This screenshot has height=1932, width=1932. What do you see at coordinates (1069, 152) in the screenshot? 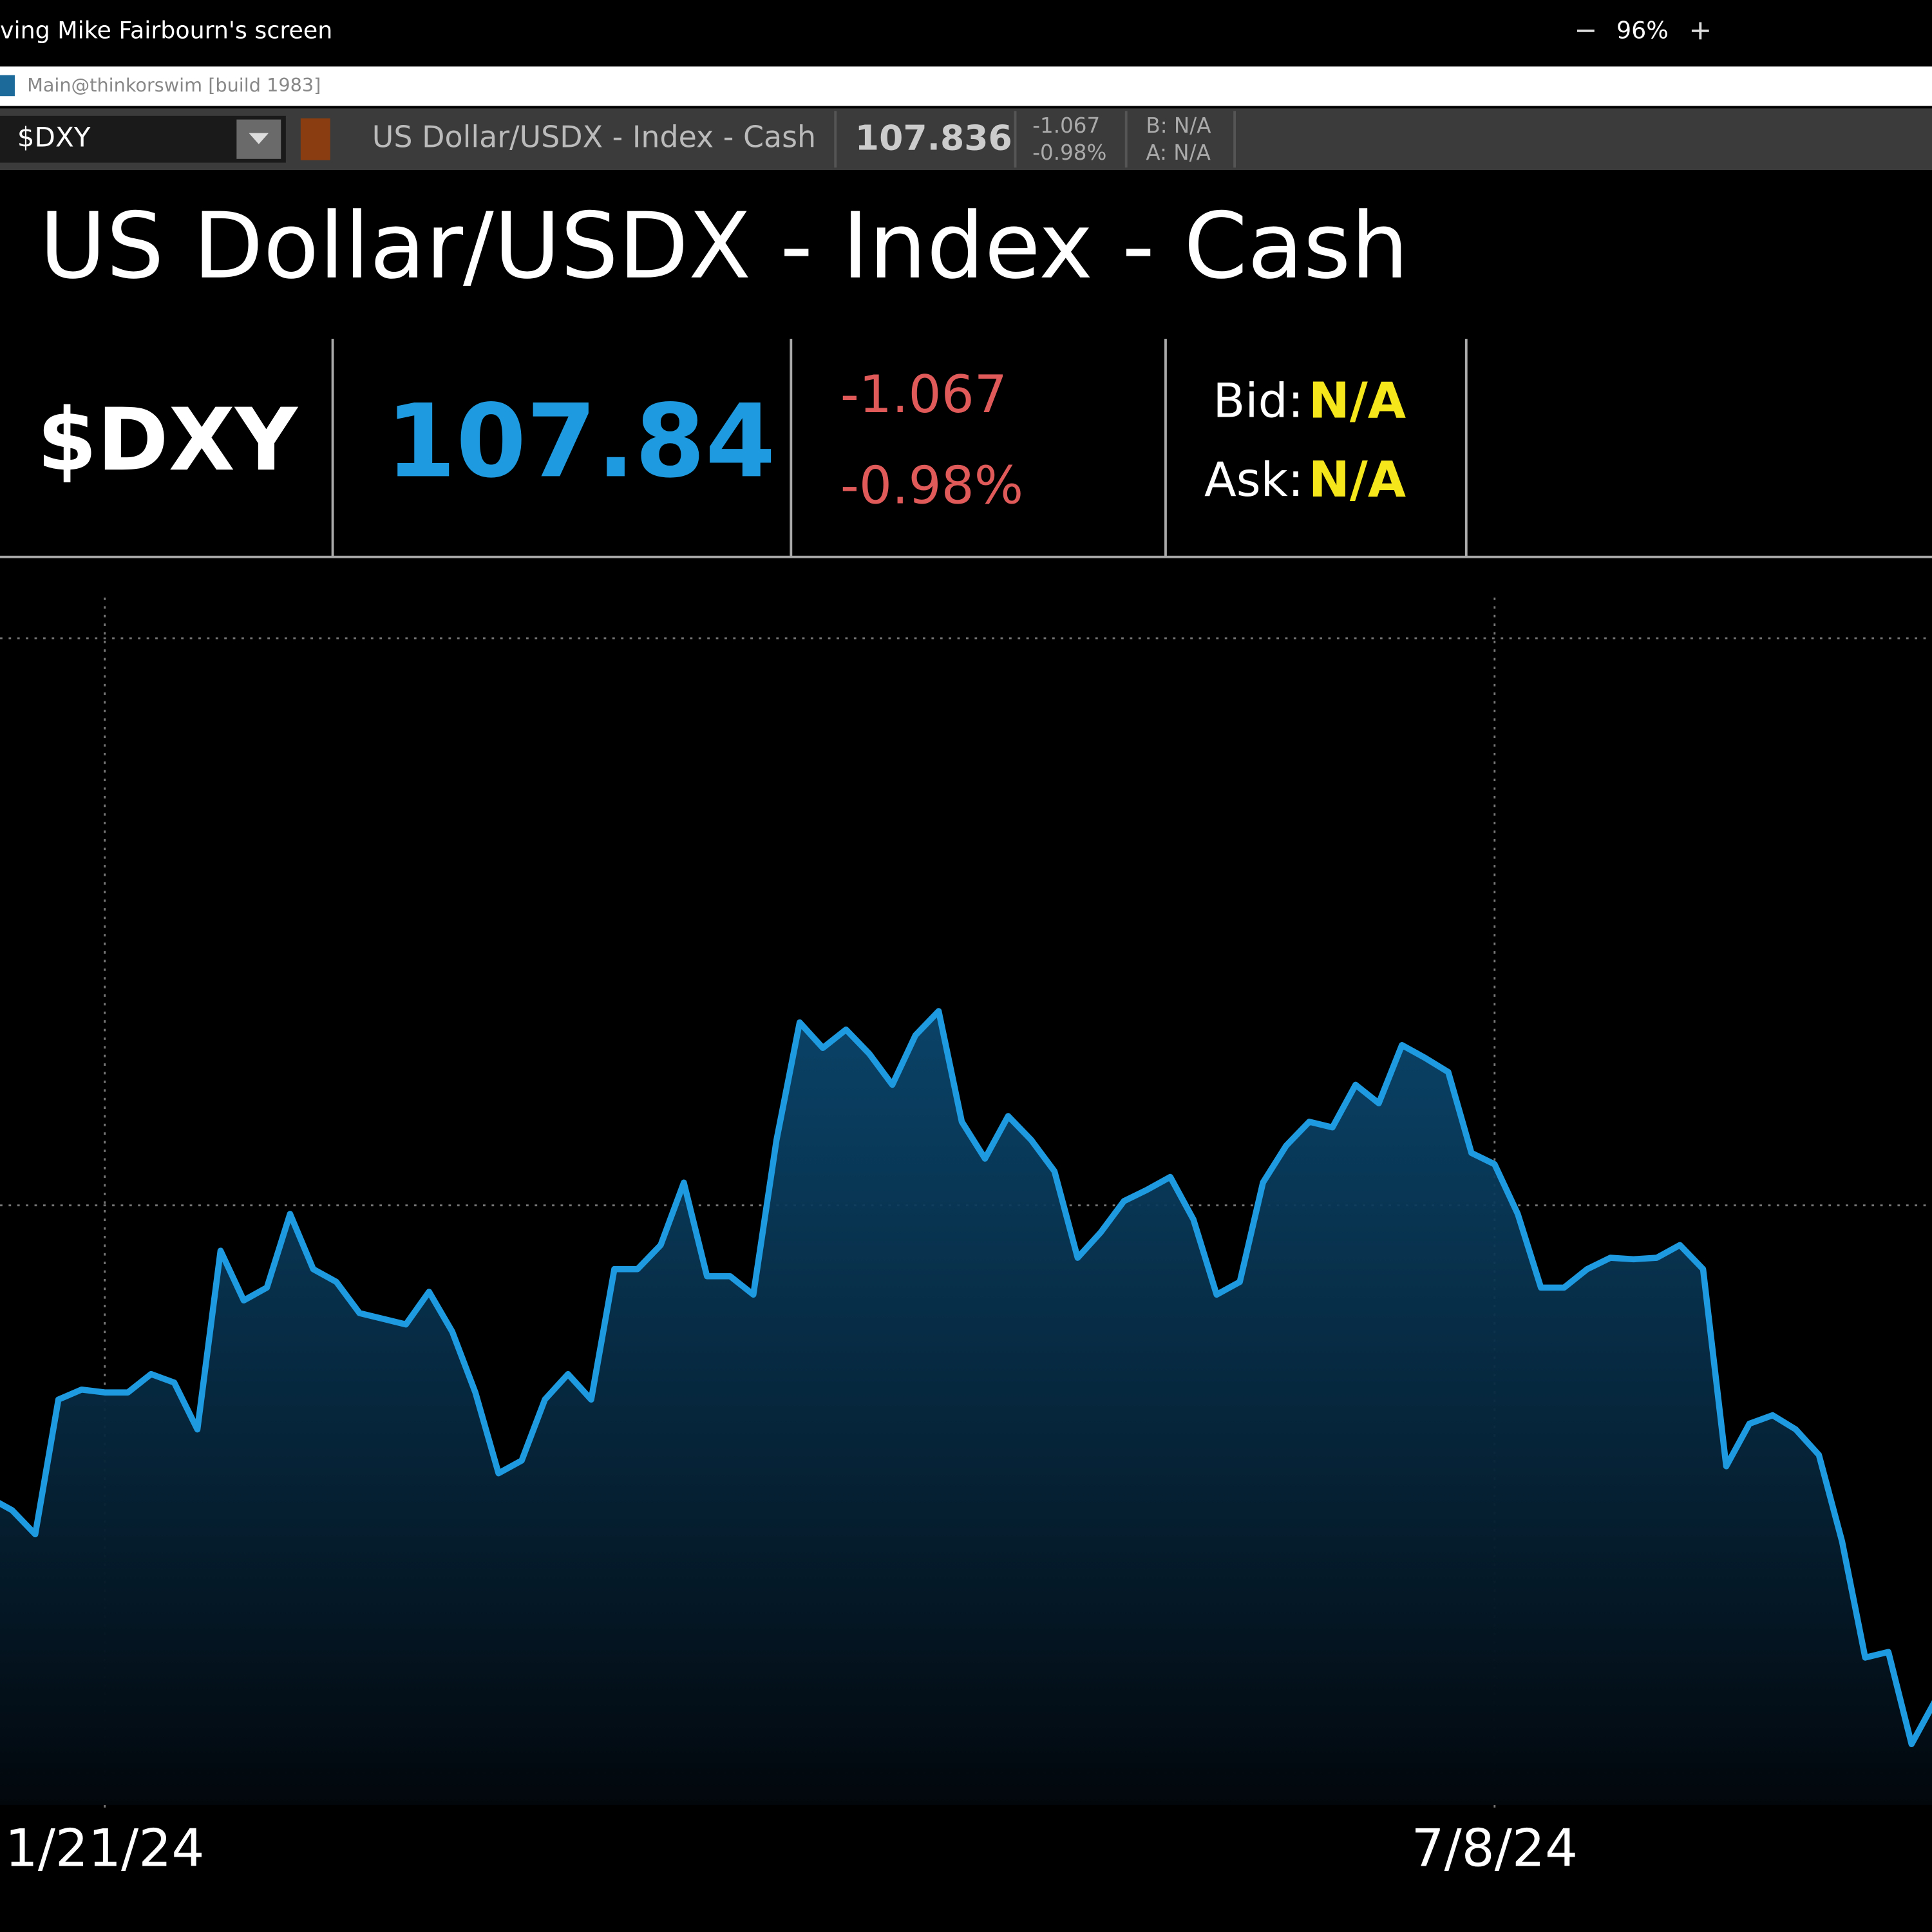
I see `toolbar-change-pct: -0.98%` at bounding box center [1069, 152].